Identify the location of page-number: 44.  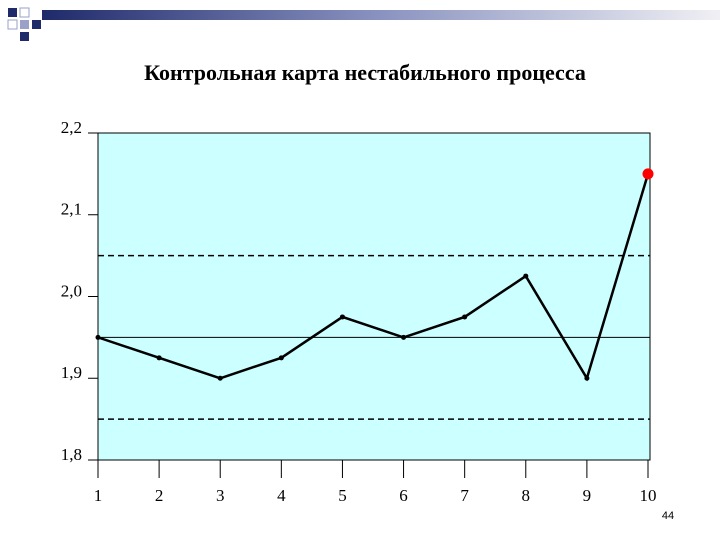
(668, 516).